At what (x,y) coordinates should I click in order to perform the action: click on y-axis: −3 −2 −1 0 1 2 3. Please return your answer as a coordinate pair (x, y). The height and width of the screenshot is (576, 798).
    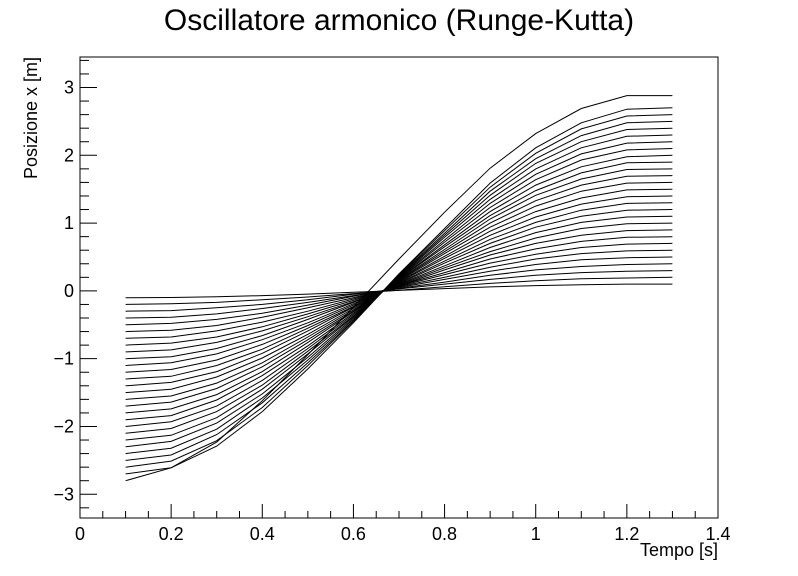
    Looking at the image, I should click on (75, 284).